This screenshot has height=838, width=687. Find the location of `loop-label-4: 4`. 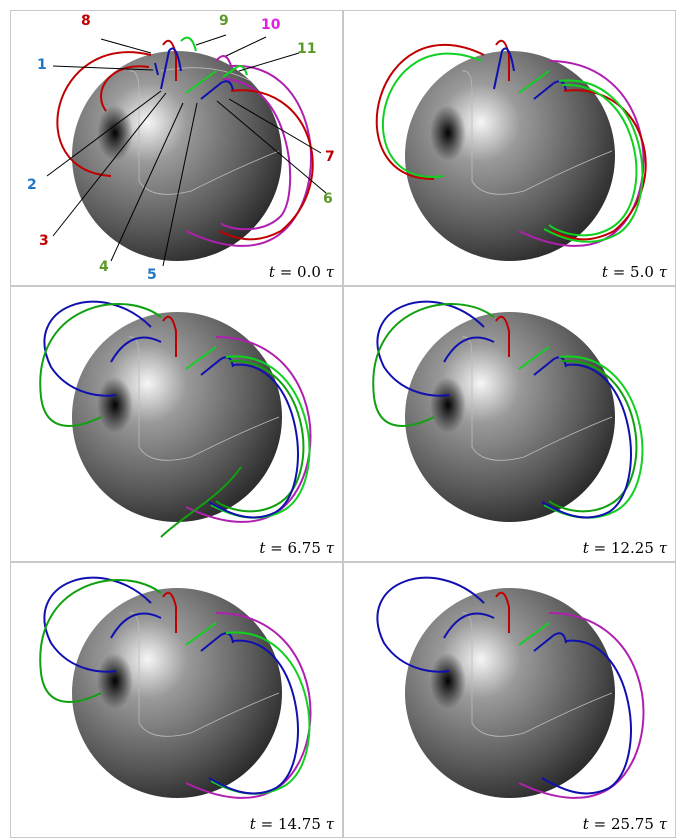

loop-label-4: 4 is located at coordinates (104, 267).